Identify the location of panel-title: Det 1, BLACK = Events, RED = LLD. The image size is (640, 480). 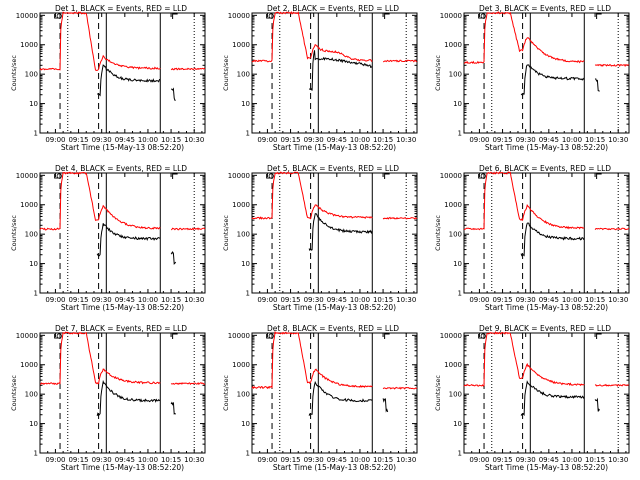
(121, 8).